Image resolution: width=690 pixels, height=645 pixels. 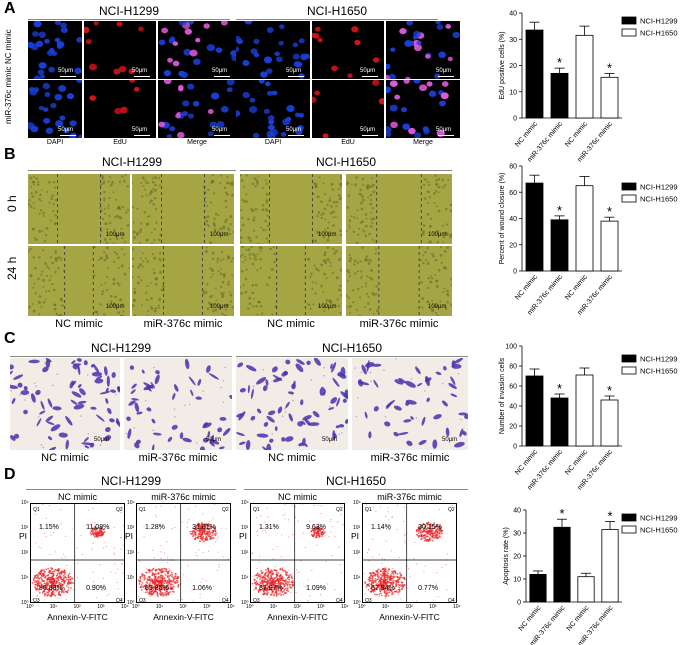 I want to click on y-tick-label: 80, so click(x=513, y=167).